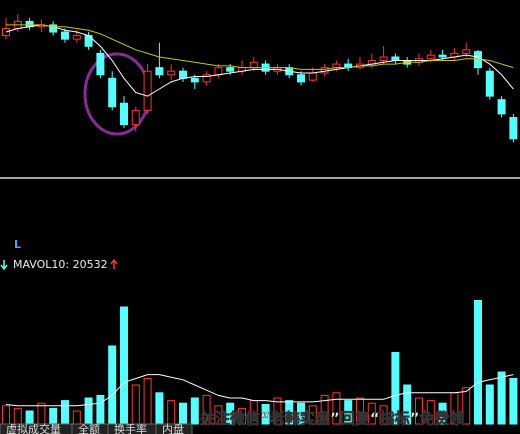 The height and width of the screenshot is (434, 520). What do you see at coordinates (260, 47) in the screenshot?
I see `moving-average` at bounding box center [260, 47].